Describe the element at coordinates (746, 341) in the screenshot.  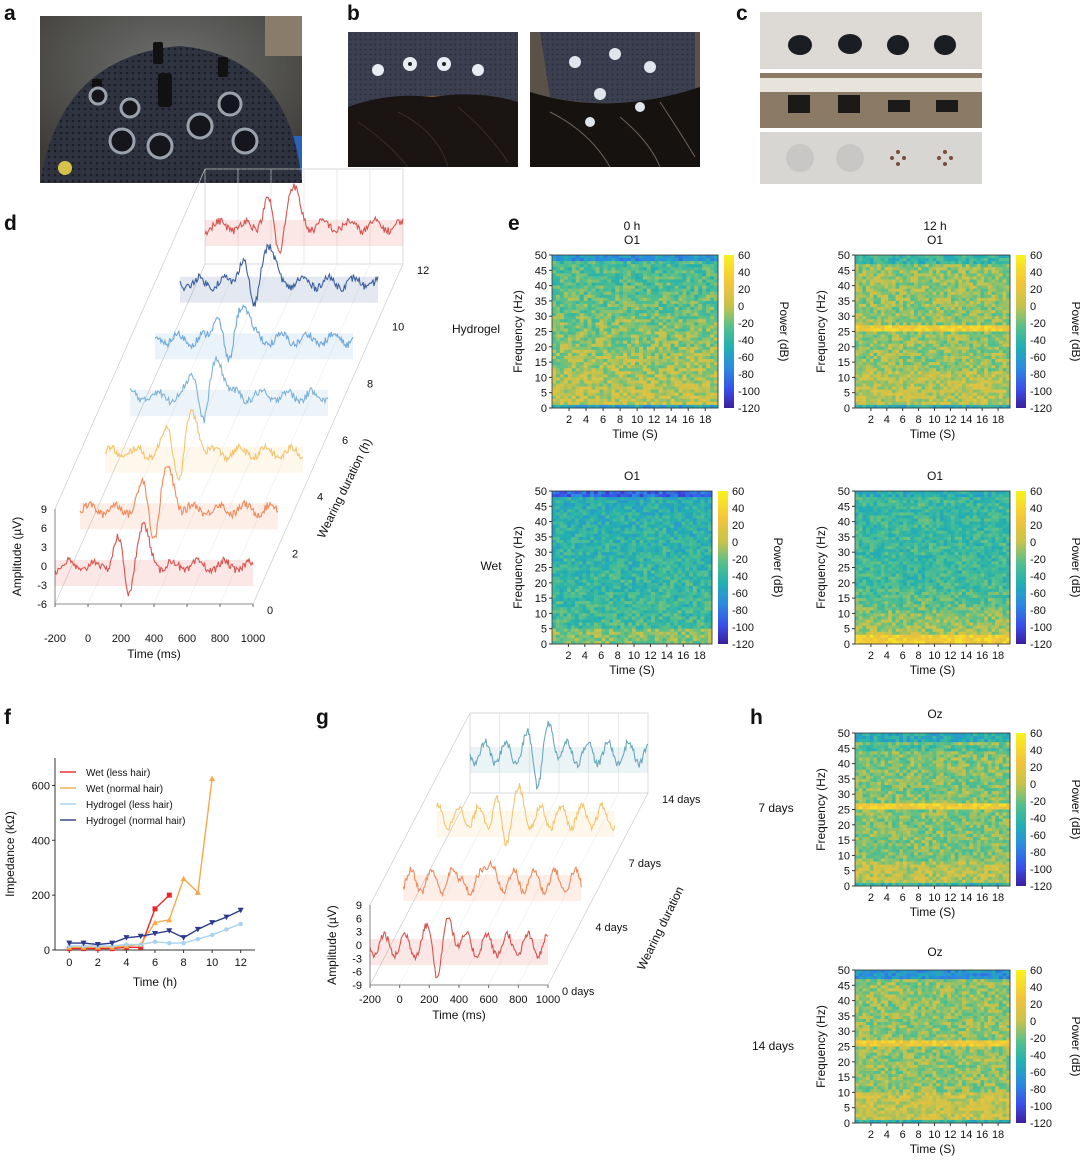
I see `colorbar-tick-label: -40` at that location.